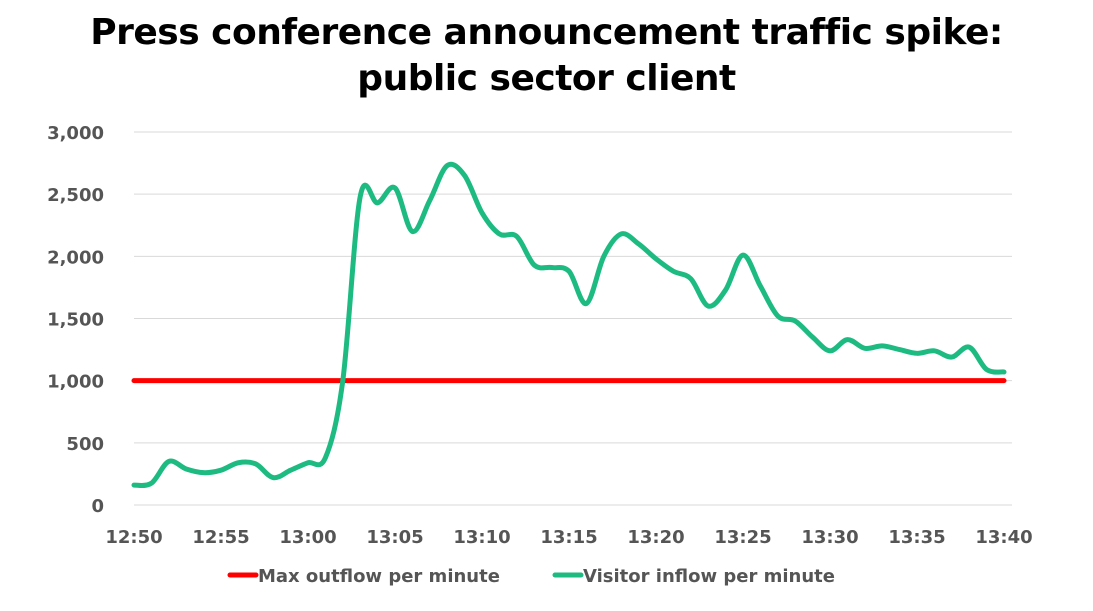 Image resolution: width=1093 pixels, height=611 pixels. I want to click on x-tick-label: 13:10, so click(481, 537).